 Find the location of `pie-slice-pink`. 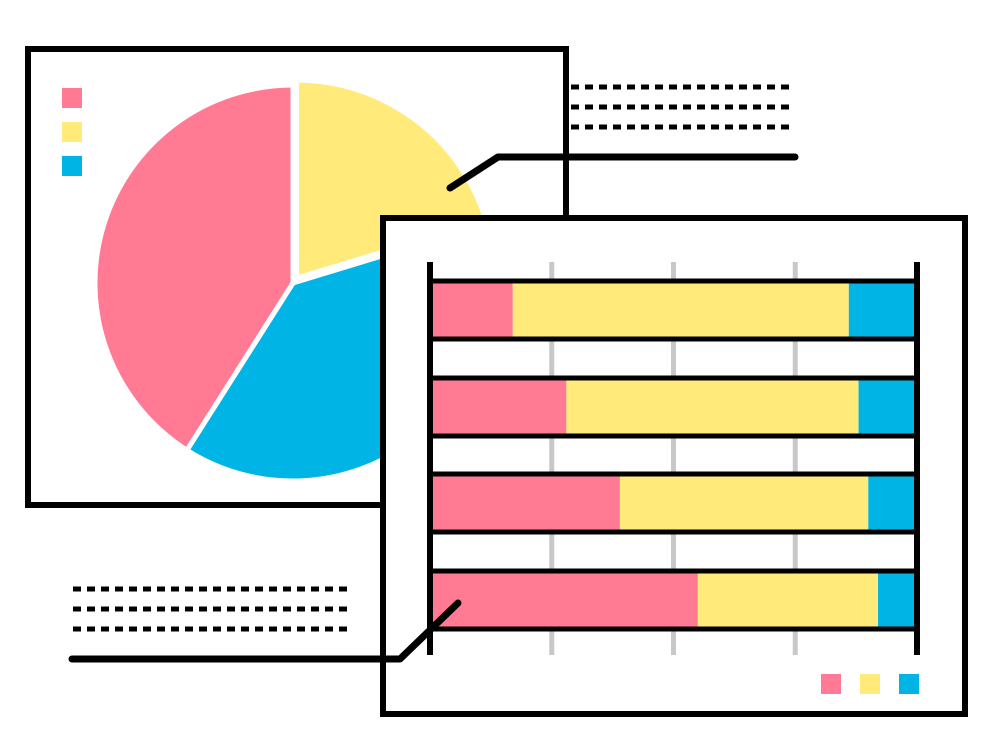

pie-slice-pink is located at coordinates (194, 267).